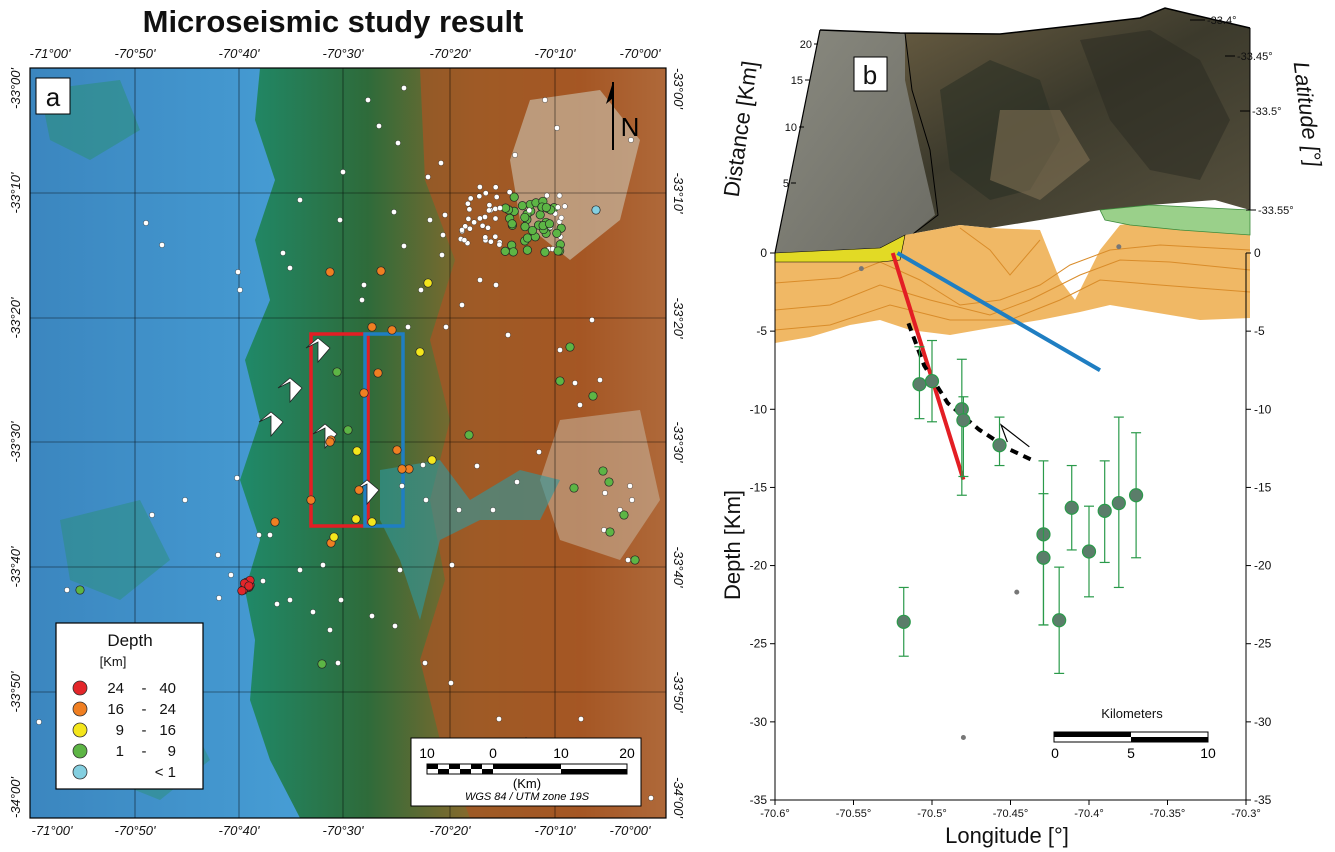 The image size is (1335, 852). I want to click on fault-lines, so click(995, 366).